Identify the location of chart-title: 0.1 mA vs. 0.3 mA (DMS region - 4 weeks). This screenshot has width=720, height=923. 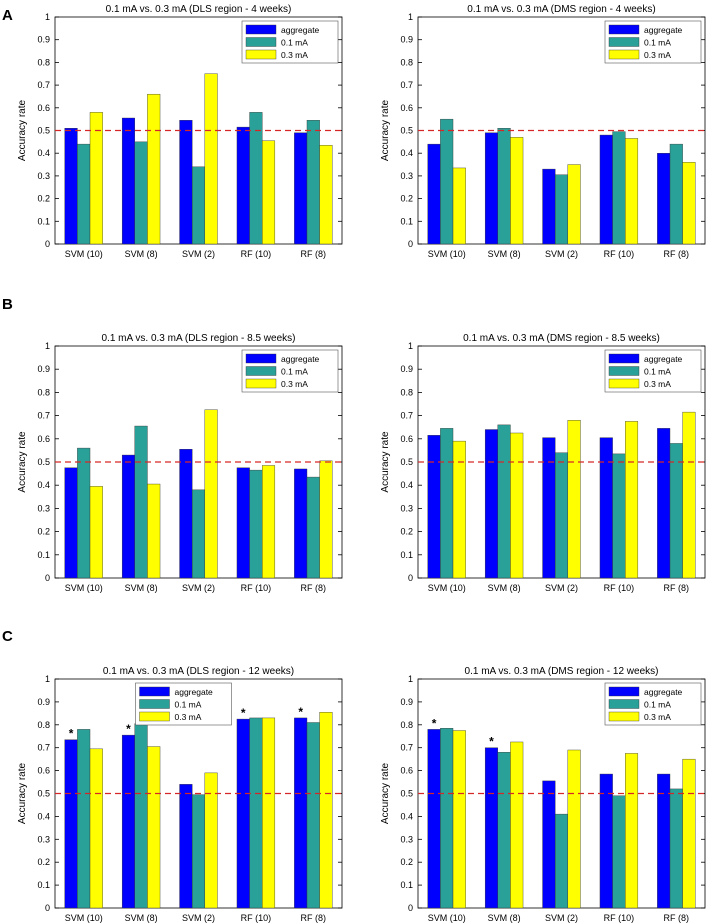
(561, 9).